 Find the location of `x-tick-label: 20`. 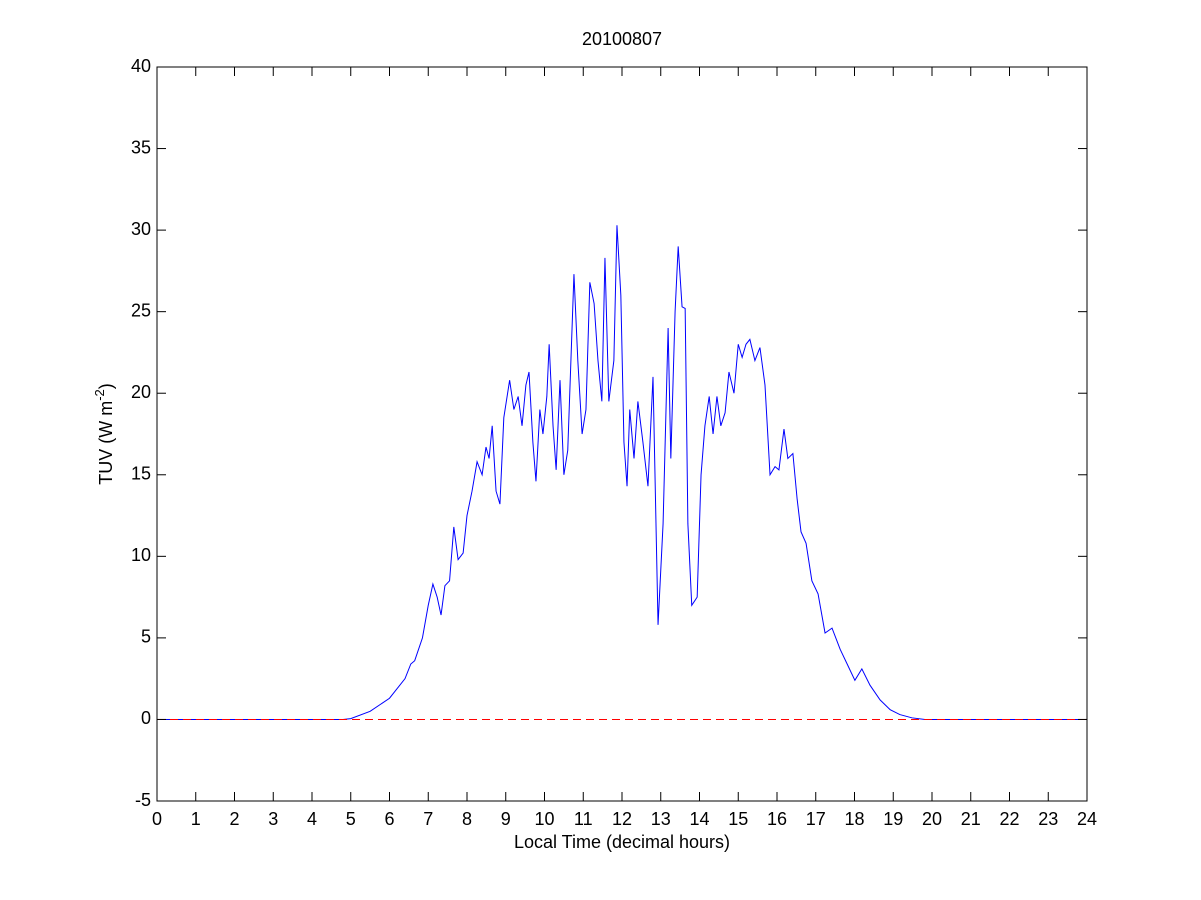

x-tick-label: 20 is located at coordinates (932, 819).